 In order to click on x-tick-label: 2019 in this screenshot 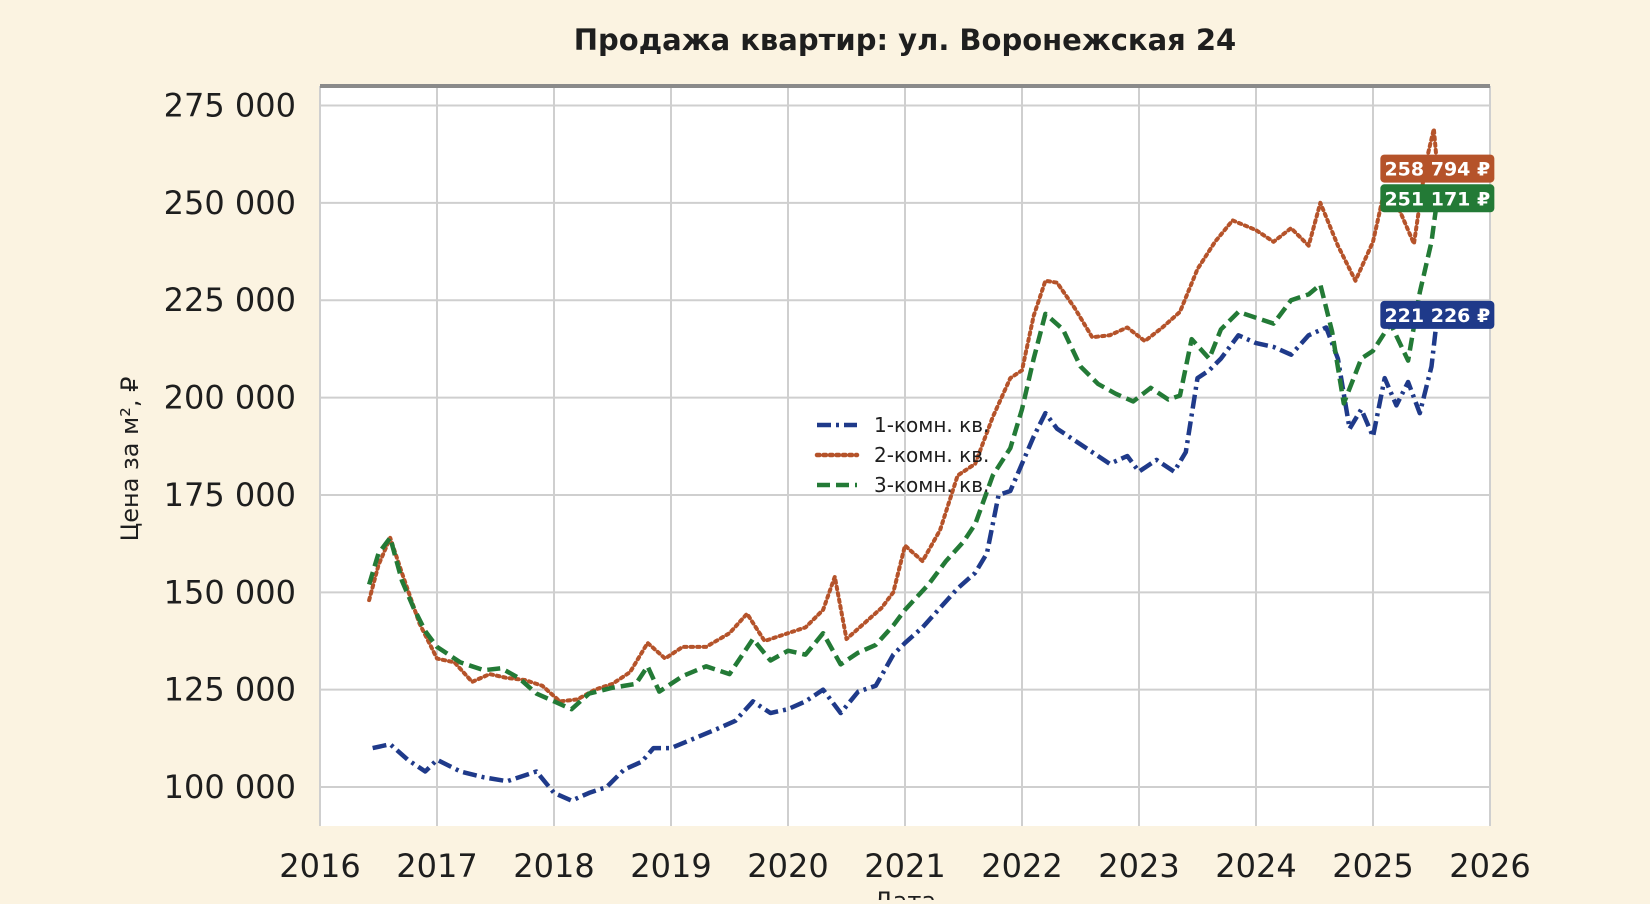, I will do `click(670, 866)`.